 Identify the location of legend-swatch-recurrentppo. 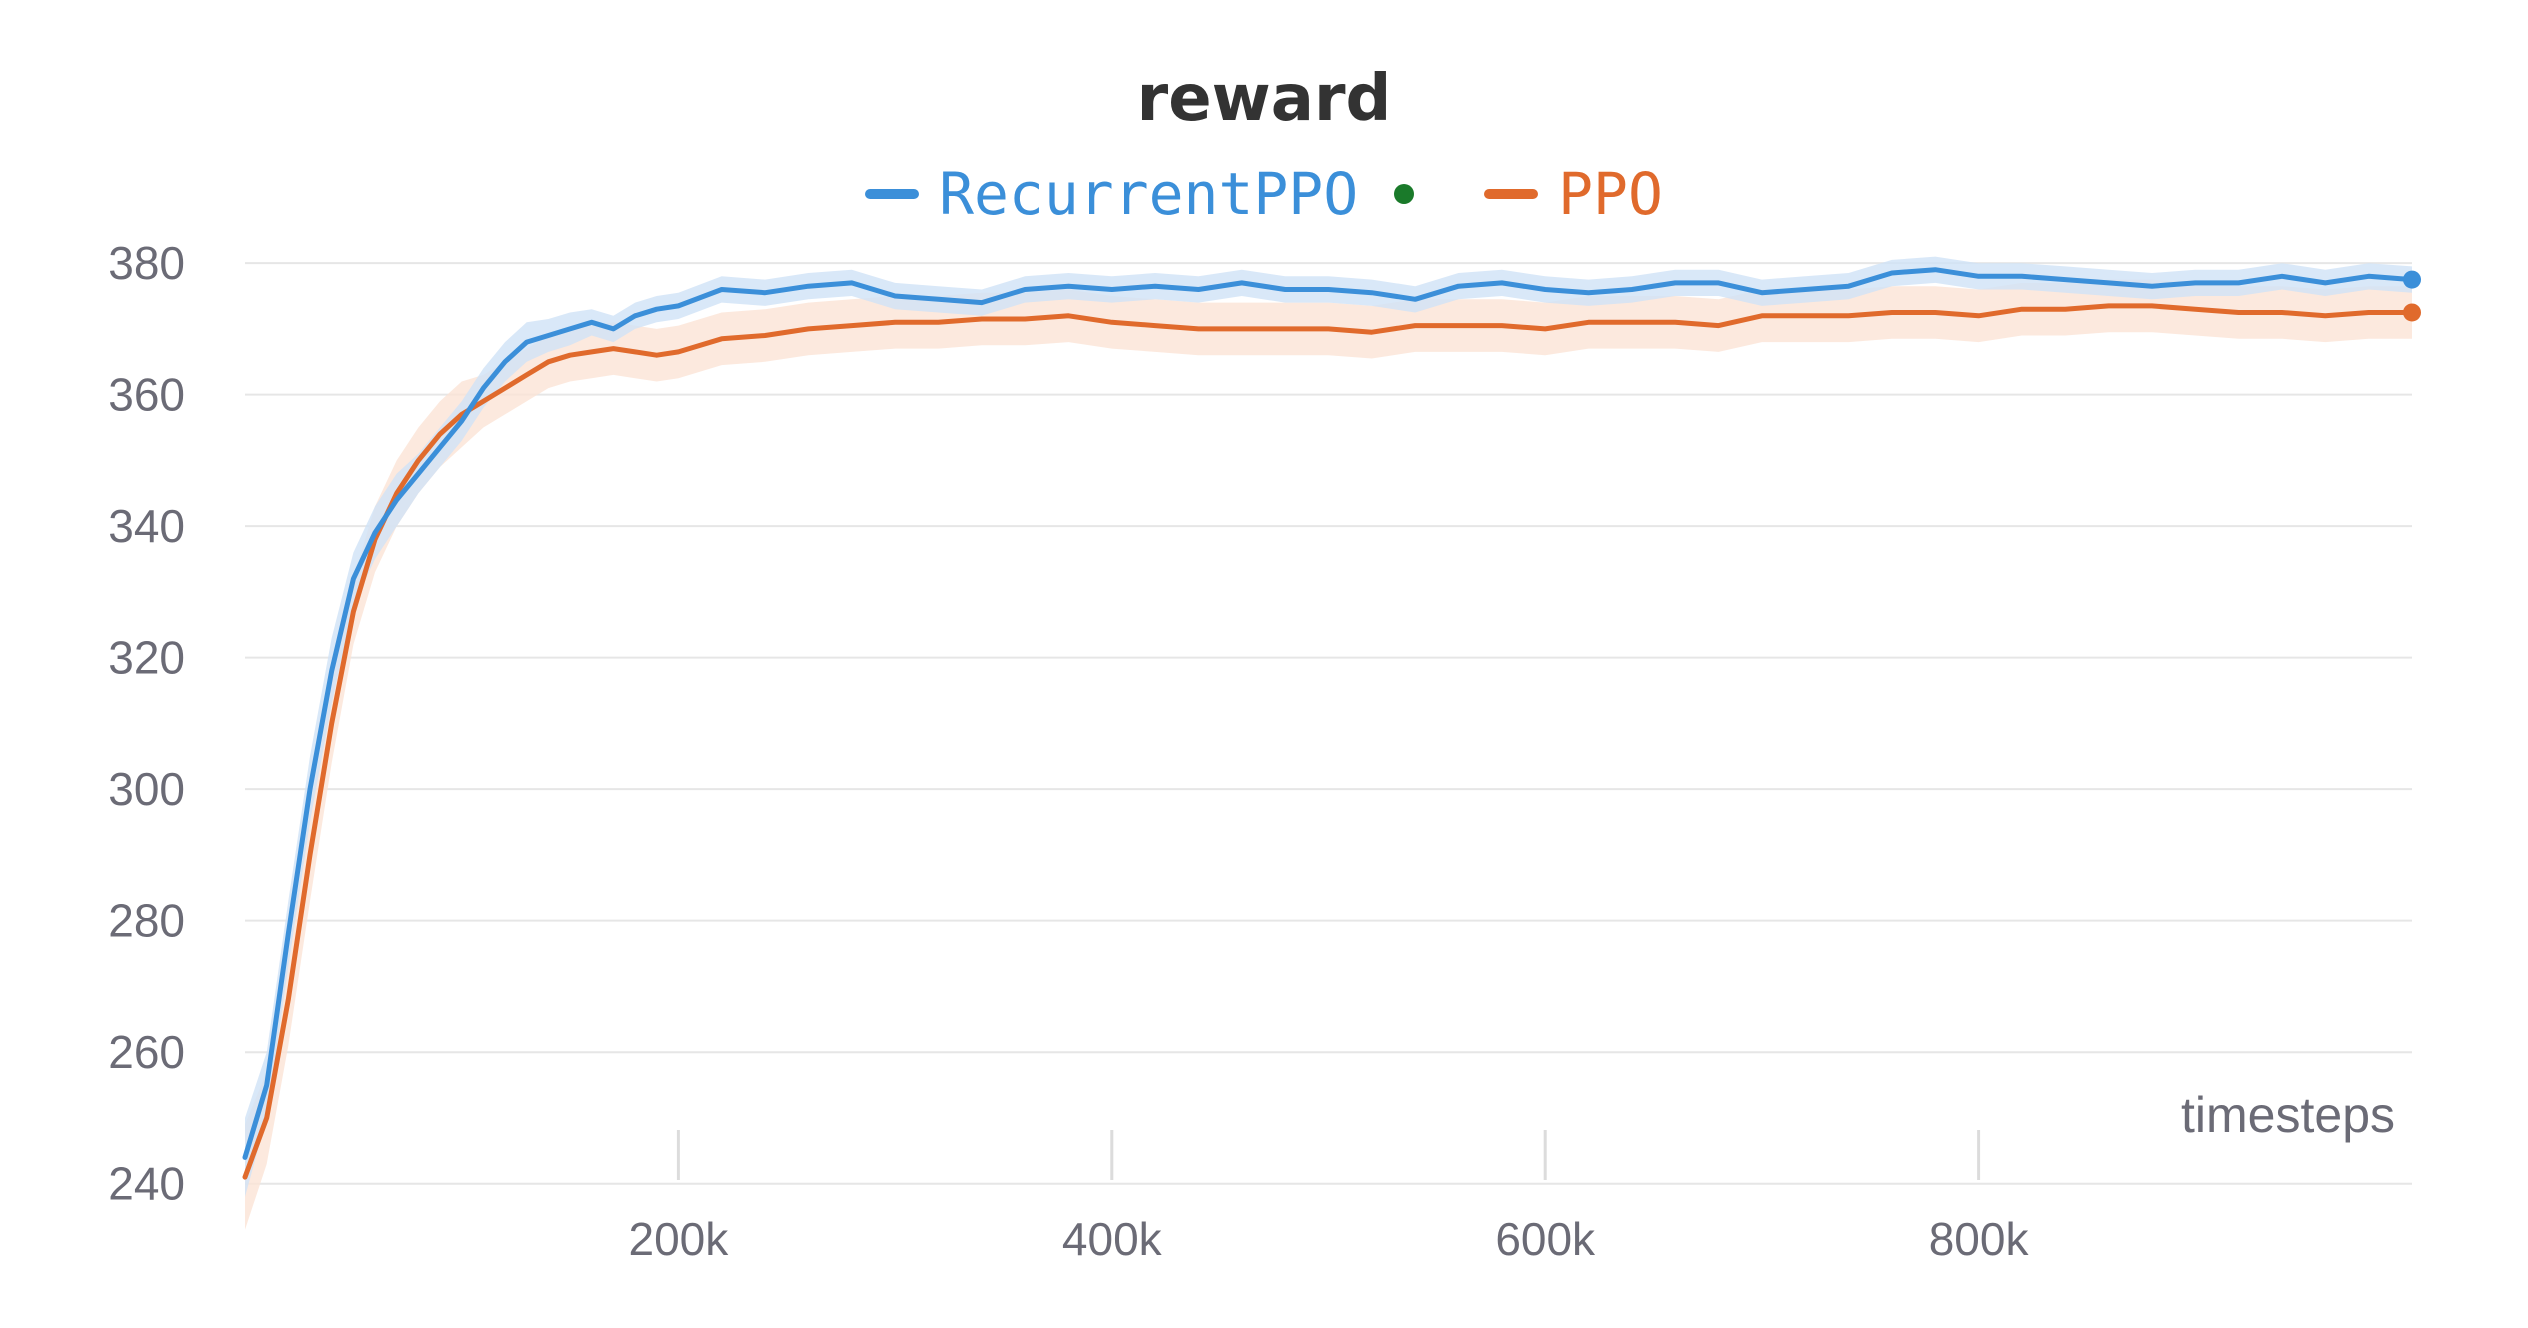
(892, 194).